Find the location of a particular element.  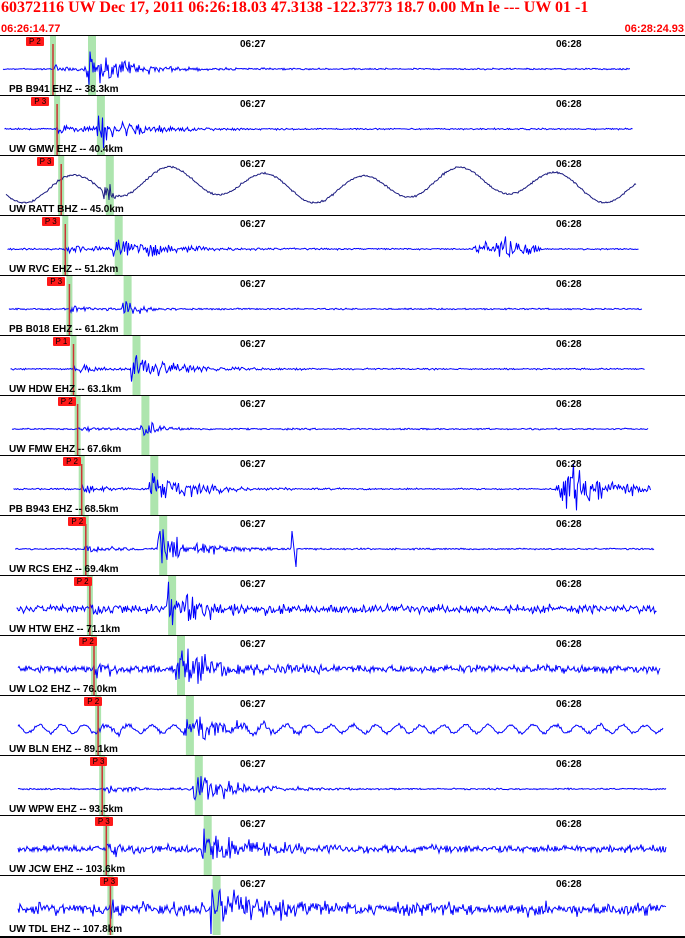

trace-panel: P 2 06:27 06:28 UW BLN EHZ -- 89.1km is located at coordinates (342, 725).